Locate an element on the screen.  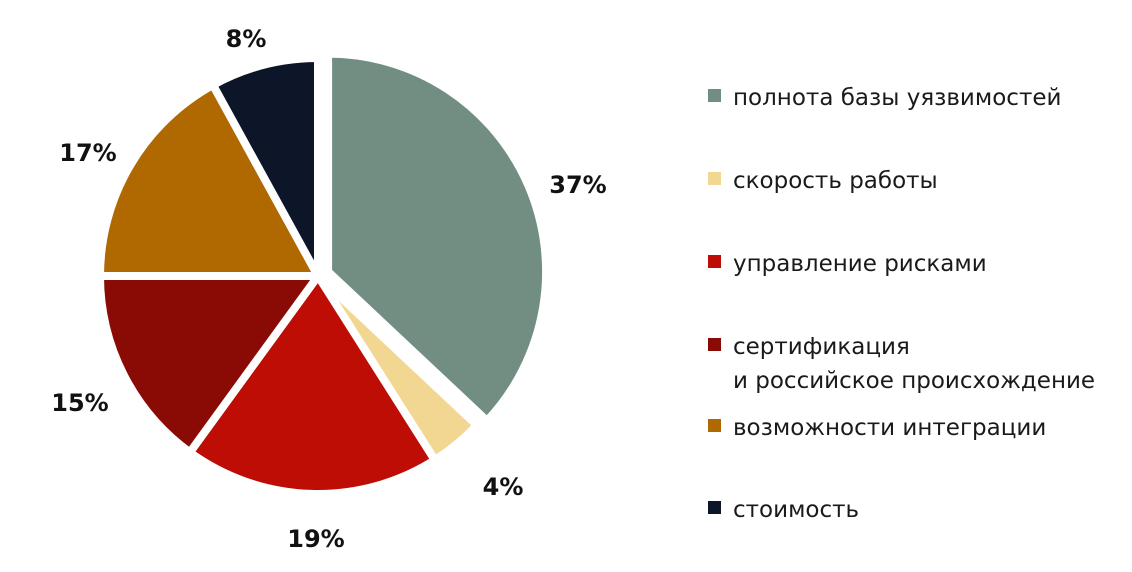
legend-label-line: полнота базы уязвимостей is located at coordinates (897, 98).